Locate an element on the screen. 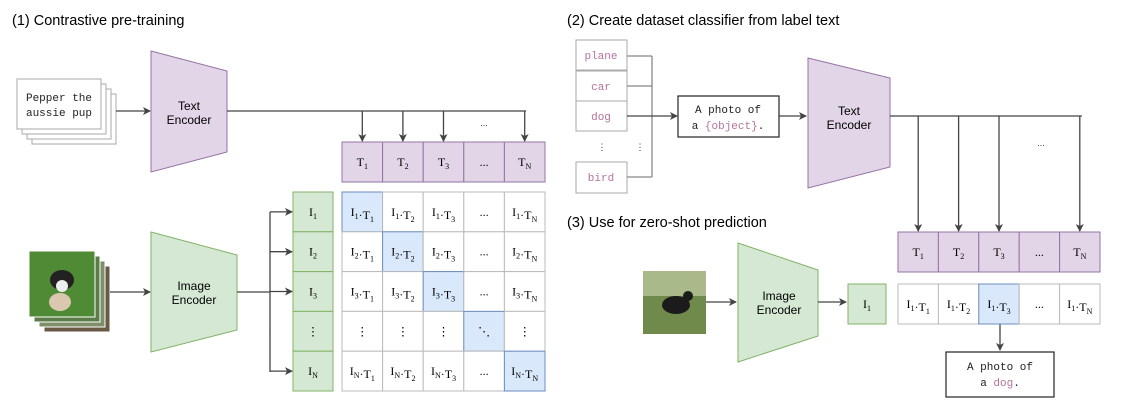 This screenshot has width=1124, height=416. score-label: I1·T2 is located at coordinates (958, 306).